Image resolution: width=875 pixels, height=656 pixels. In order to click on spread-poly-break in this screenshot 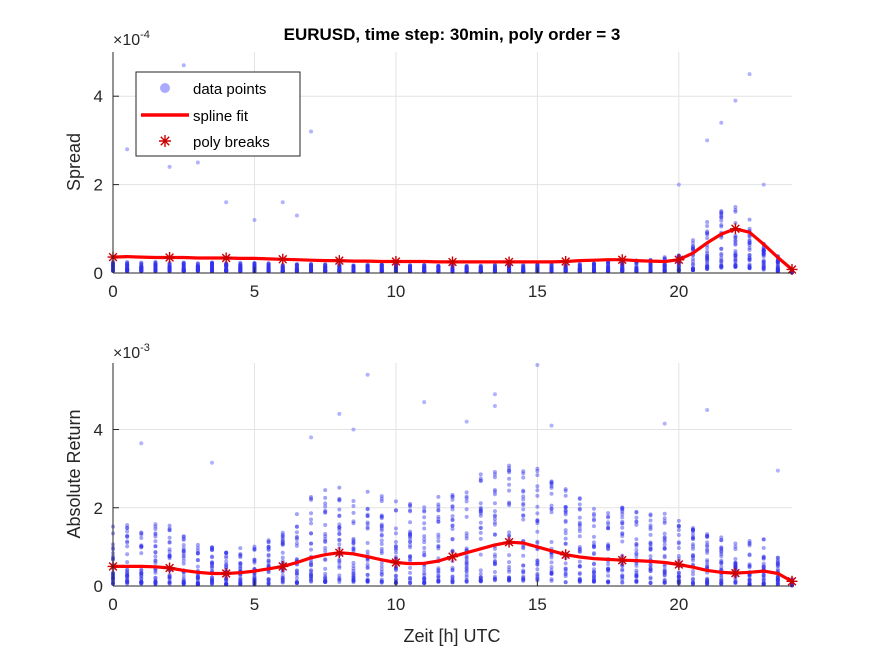, I will do `click(509, 262)`.